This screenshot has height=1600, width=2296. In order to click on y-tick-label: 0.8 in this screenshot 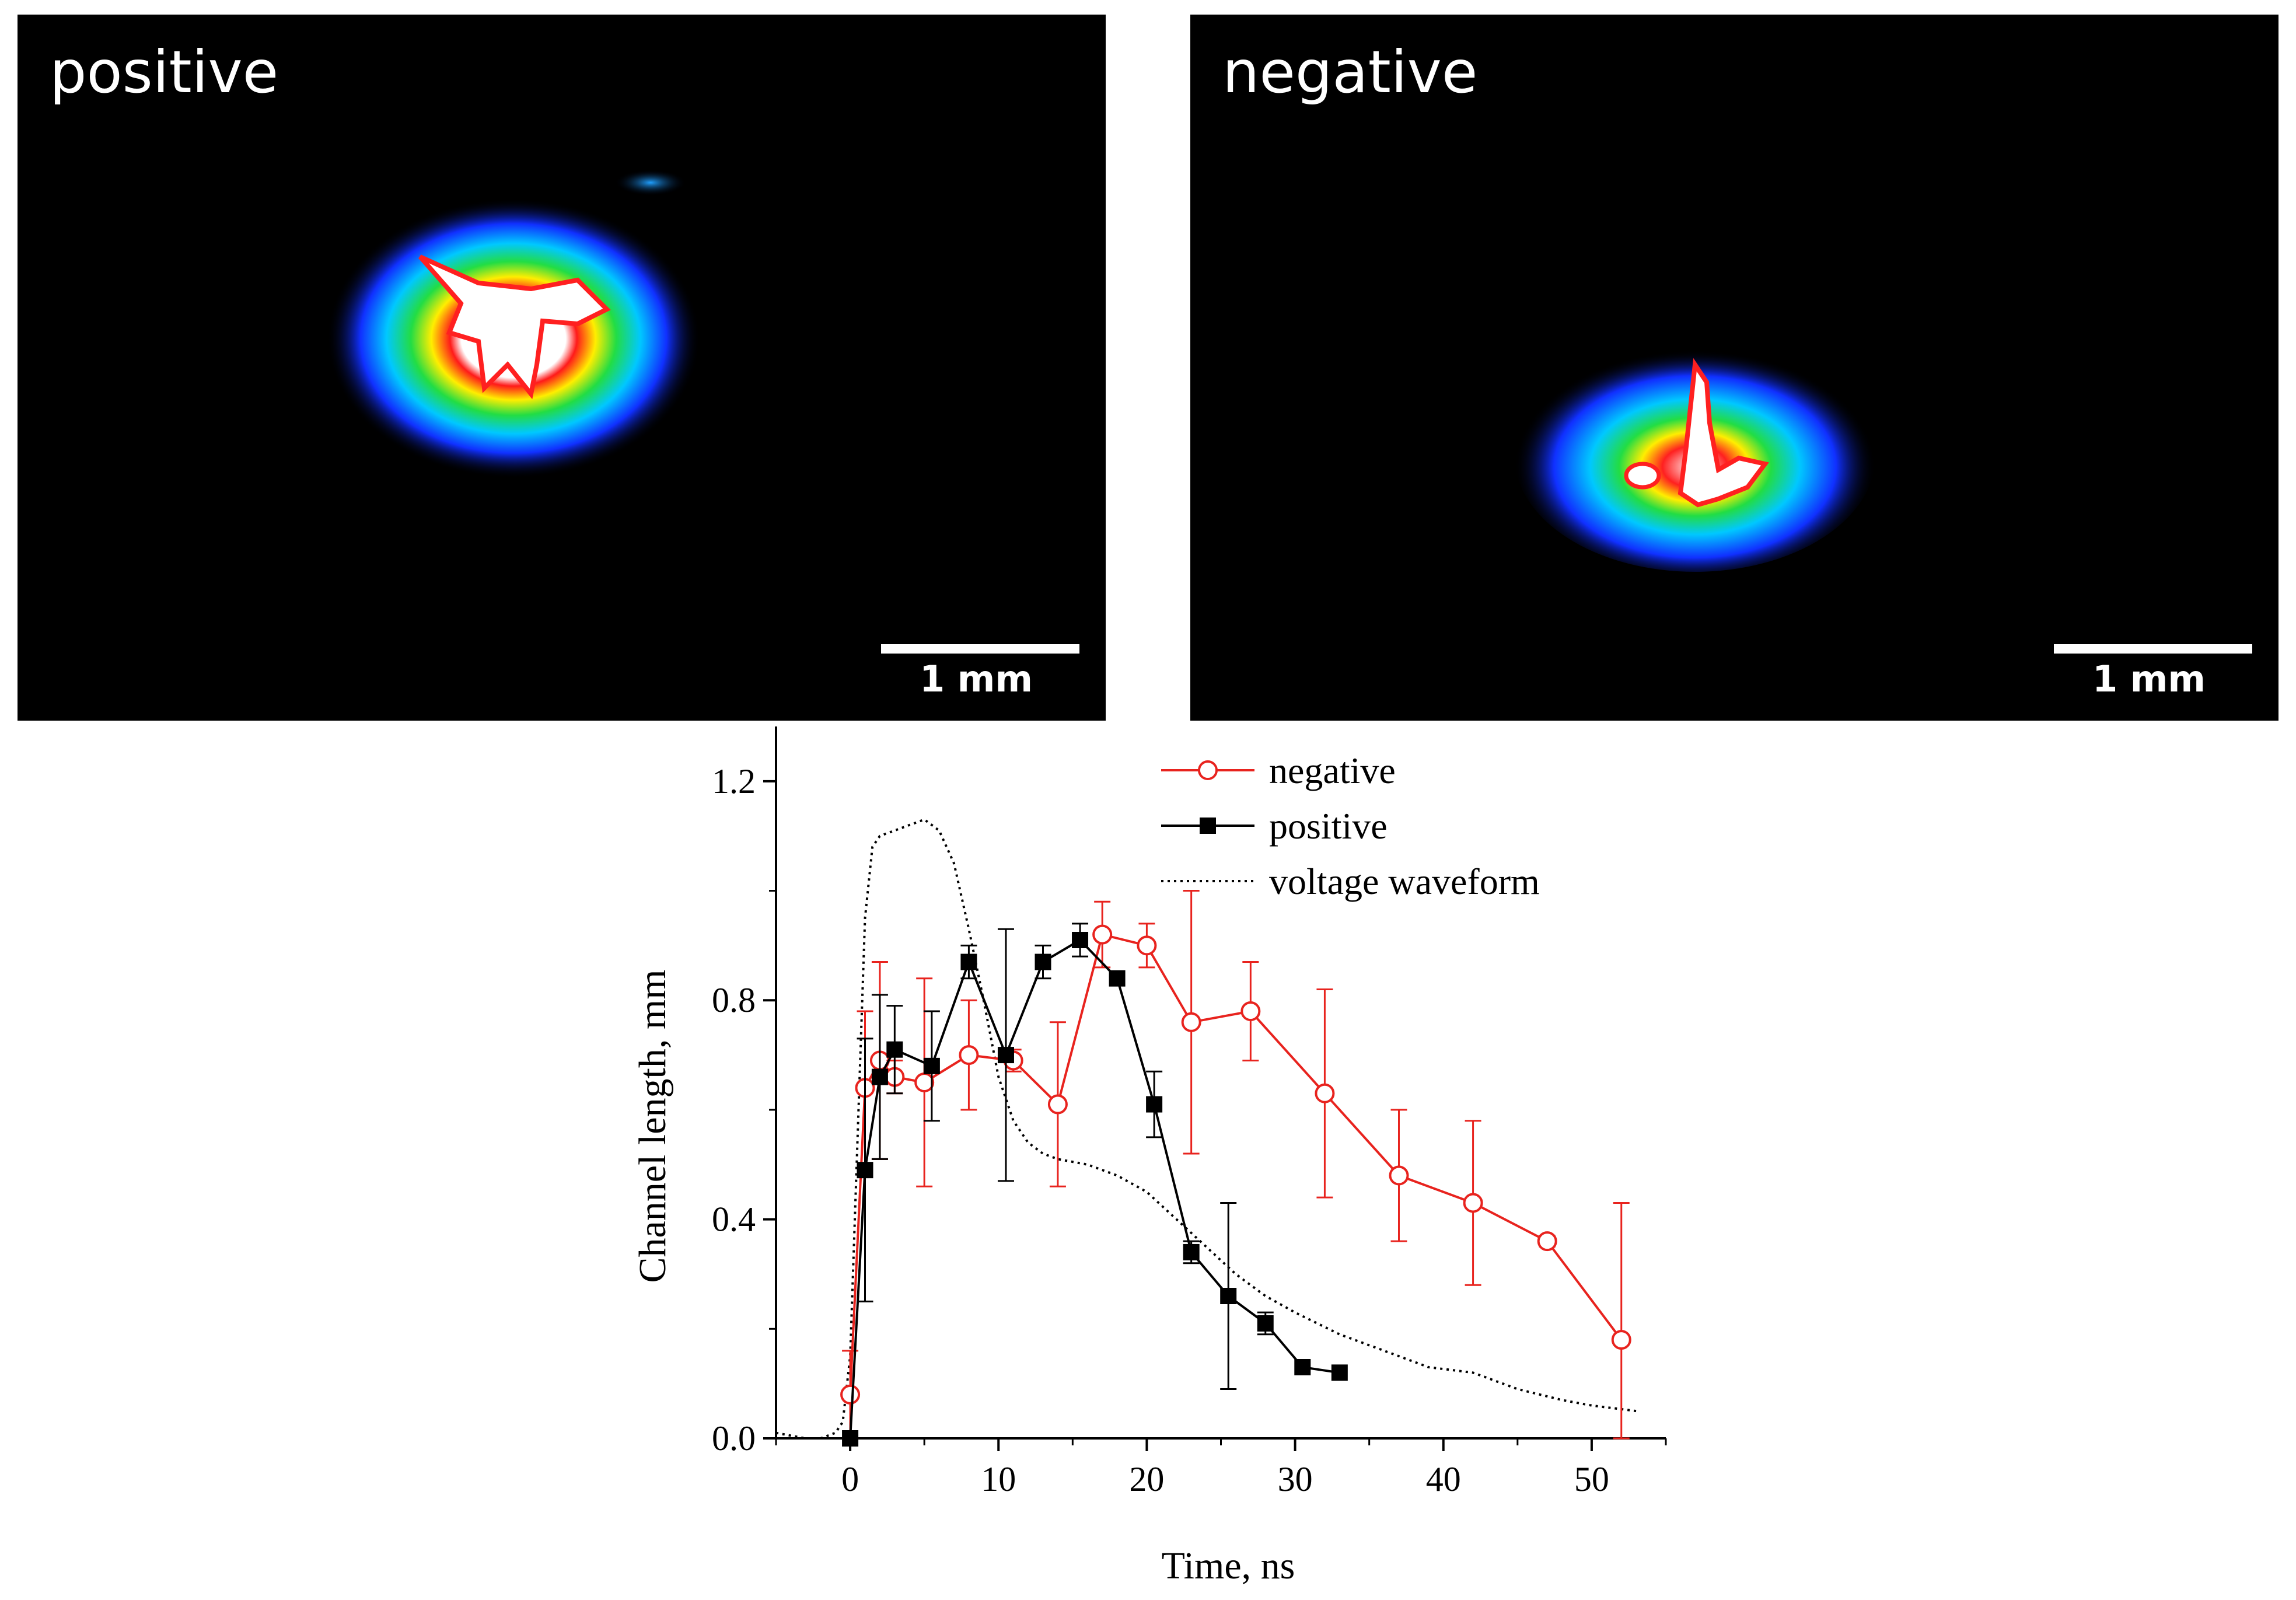, I will do `click(734, 1000)`.